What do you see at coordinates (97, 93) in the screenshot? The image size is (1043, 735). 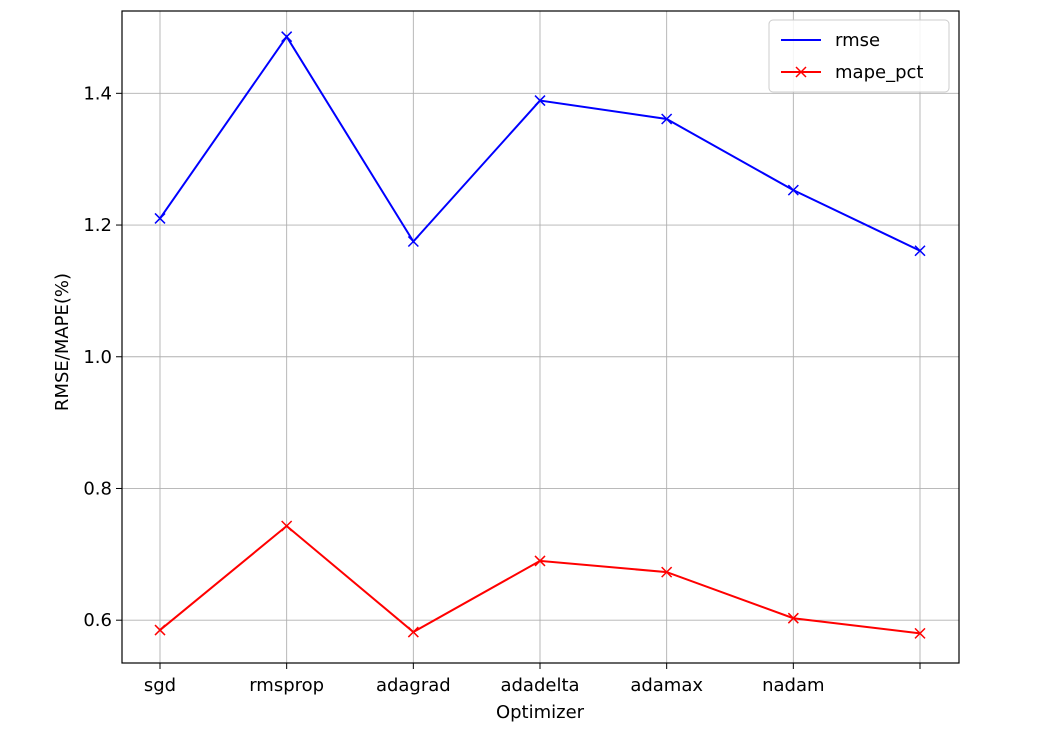 I see `y-tick-label: 1.4` at bounding box center [97, 93].